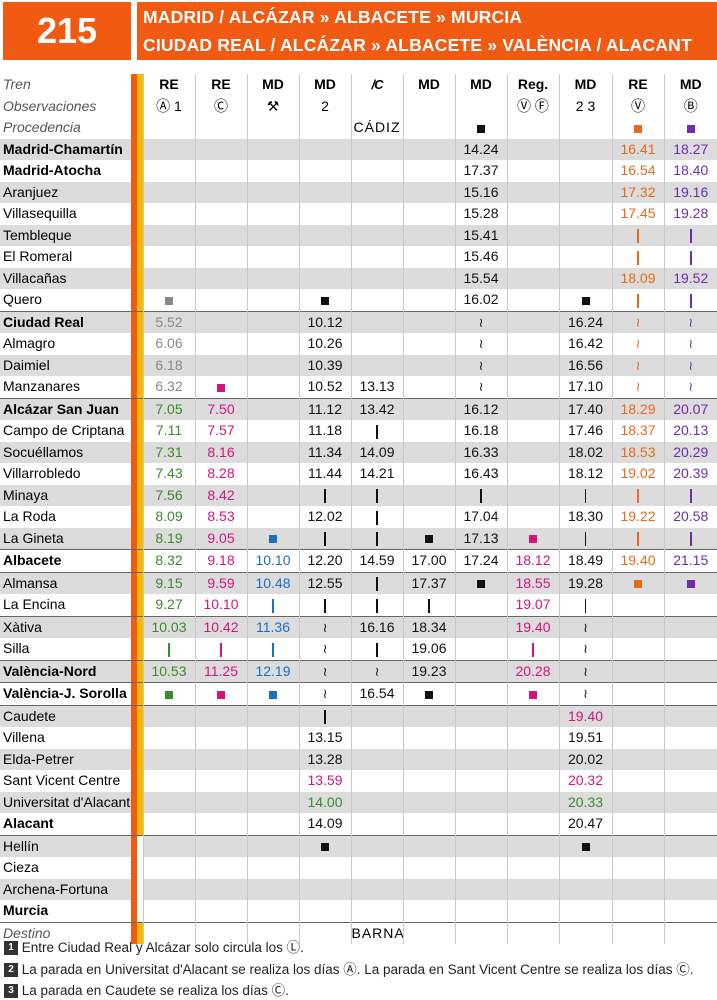 The width and height of the screenshot is (717, 1000). What do you see at coordinates (62, 780) in the screenshot?
I see `station-name: Sant Vicent Centre` at bounding box center [62, 780].